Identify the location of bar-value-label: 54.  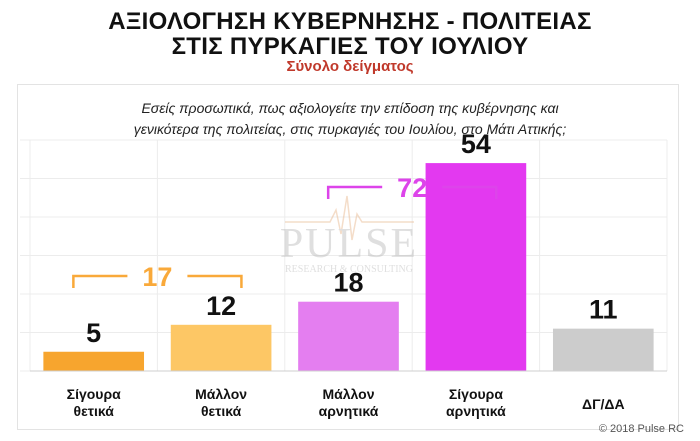
(476, 144).